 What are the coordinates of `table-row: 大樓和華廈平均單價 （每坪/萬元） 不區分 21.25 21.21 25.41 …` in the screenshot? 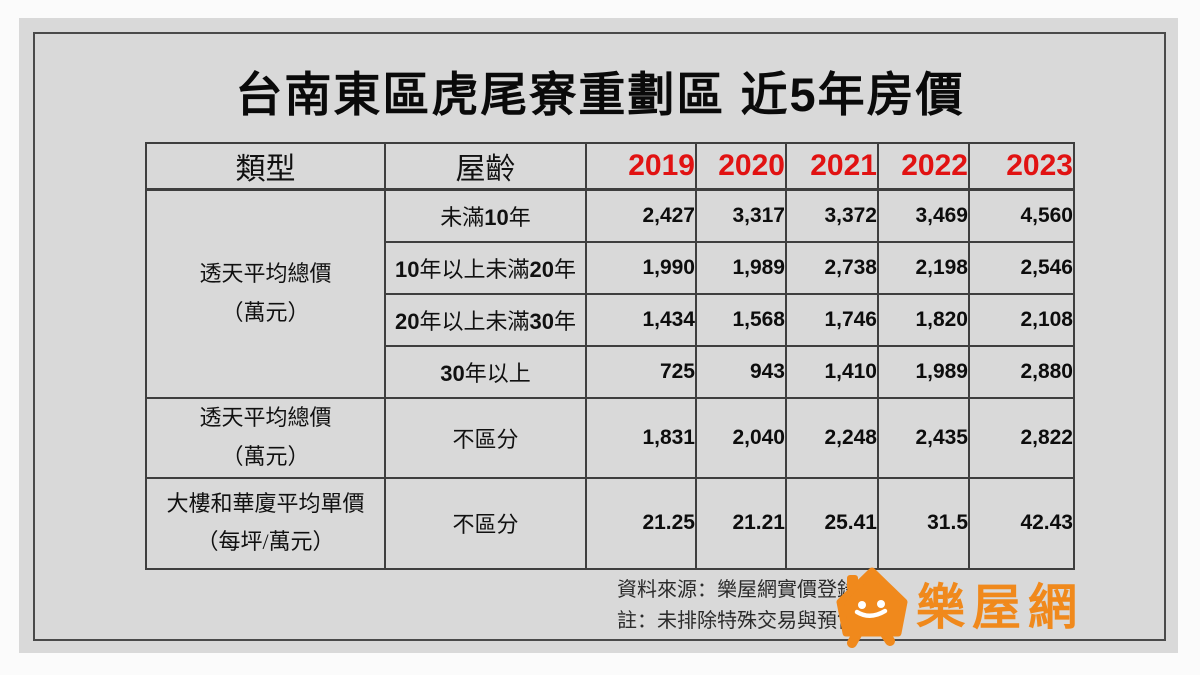 It's located at (610, 523).